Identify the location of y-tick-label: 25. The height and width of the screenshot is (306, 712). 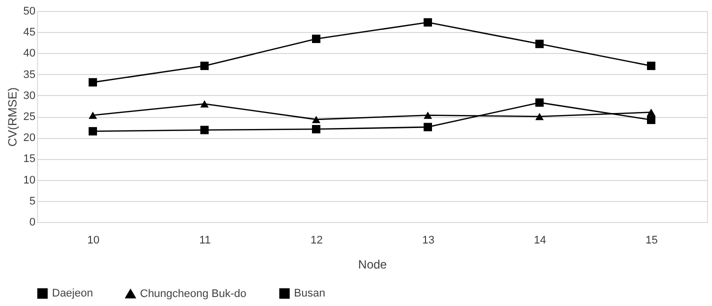
(29, 117).